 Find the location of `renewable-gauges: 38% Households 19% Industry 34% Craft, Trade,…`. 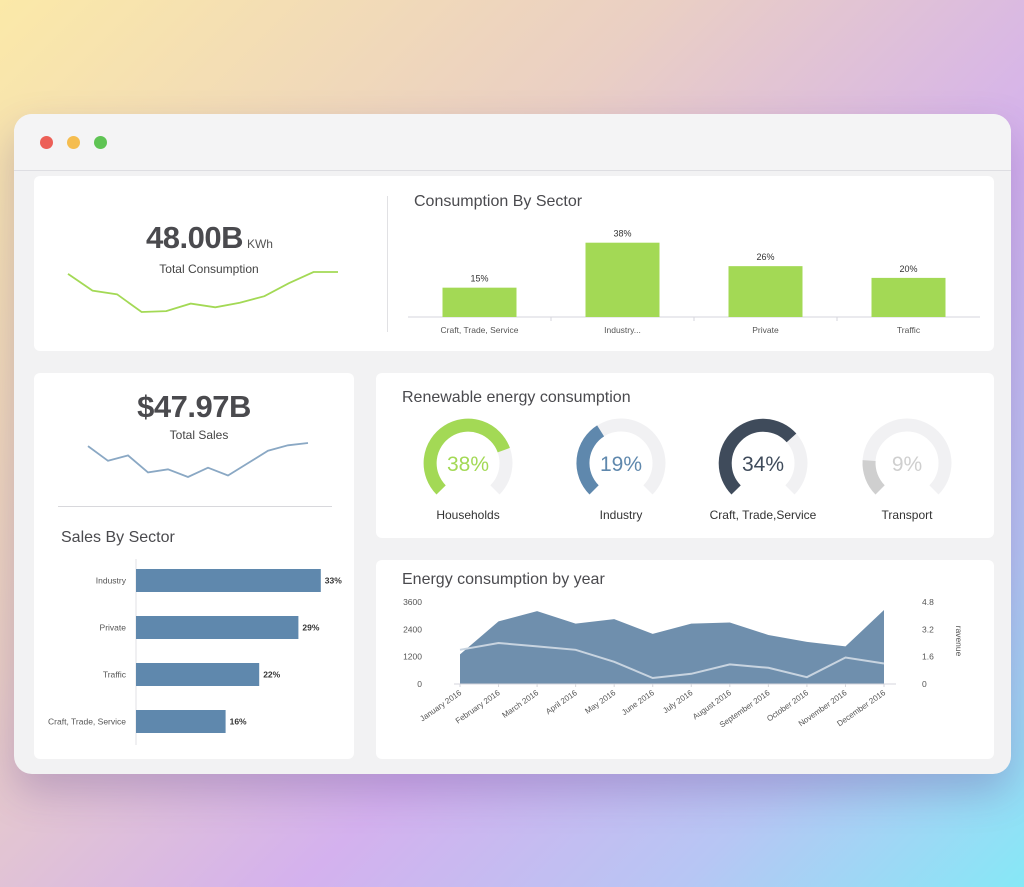

renewable-gauges: 38% Households 19% Industry 34% Craft, Trade,… is located at coordinates (687, 470).